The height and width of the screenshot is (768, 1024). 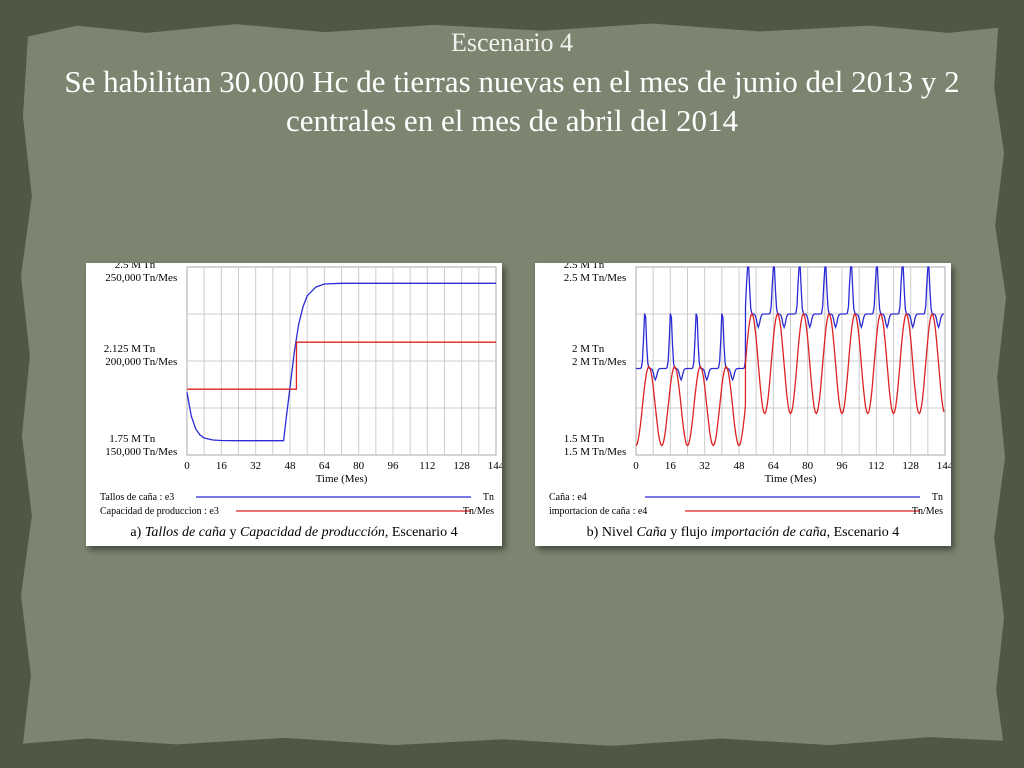 I want to click on legend-label: Tallos de caña : e3, so click(x=137, y=497).